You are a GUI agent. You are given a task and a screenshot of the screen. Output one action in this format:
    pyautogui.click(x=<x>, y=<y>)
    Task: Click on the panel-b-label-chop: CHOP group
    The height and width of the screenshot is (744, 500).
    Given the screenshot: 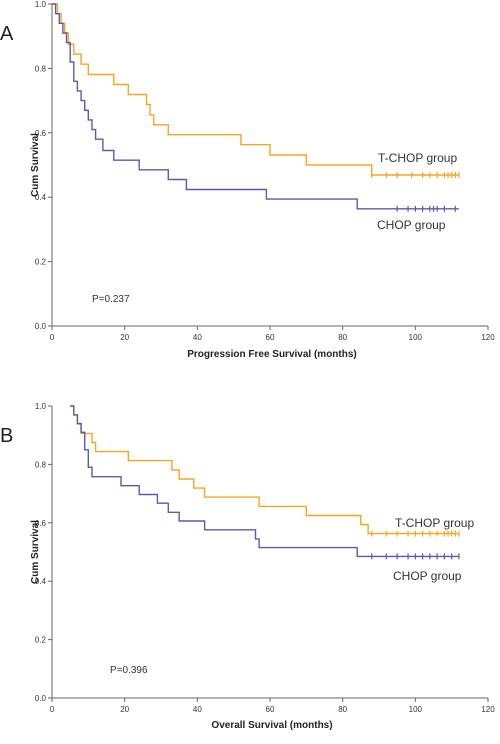 What is the action you would take?
    pyautogui.click(x=427, y=576)
    